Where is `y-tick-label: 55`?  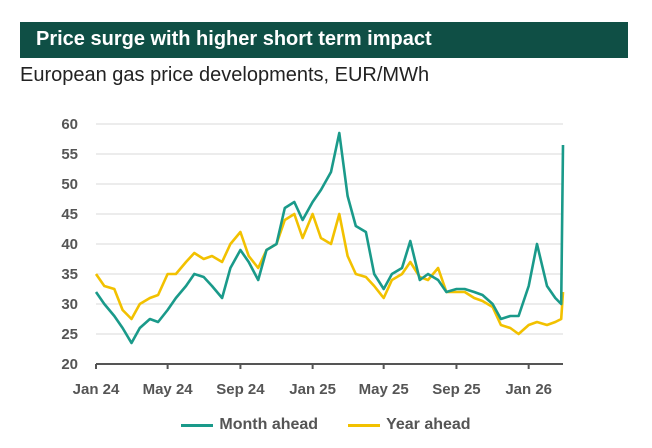
y-tick-label: 55 is located at coordinates (69, 154).